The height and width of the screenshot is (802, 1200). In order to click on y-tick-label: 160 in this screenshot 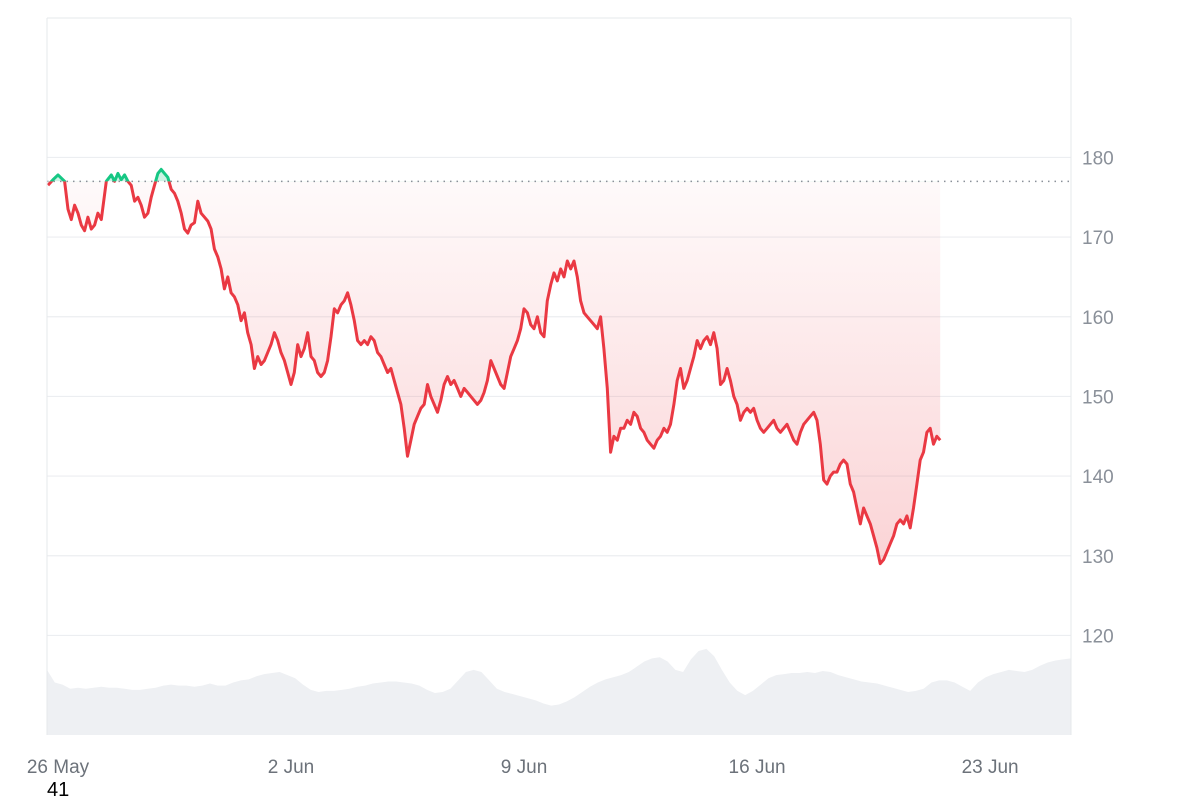, I will do `click(1098, 318)`.